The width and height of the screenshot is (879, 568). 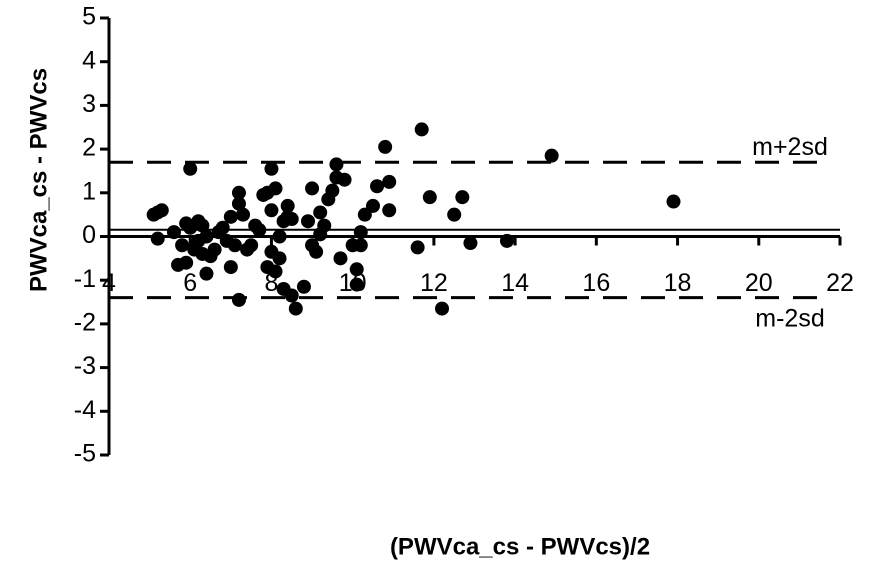 I want to click on x-tick-label: 16, so click(x=596, y=283).